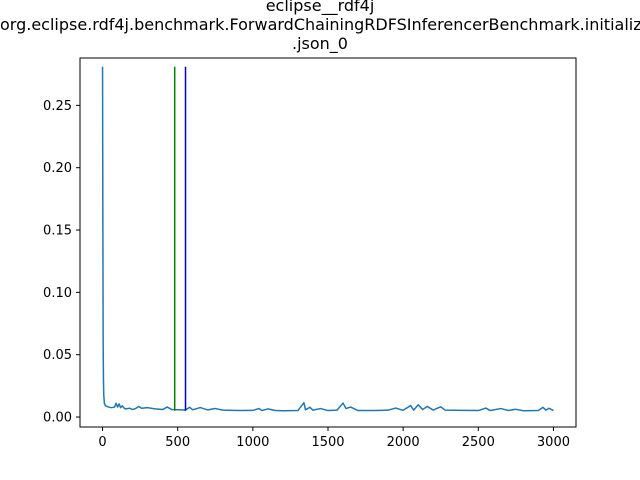  Describe the element at coordinates (57, 106) in the screenshot. I see `y-tick-label: 0.25` at that location.